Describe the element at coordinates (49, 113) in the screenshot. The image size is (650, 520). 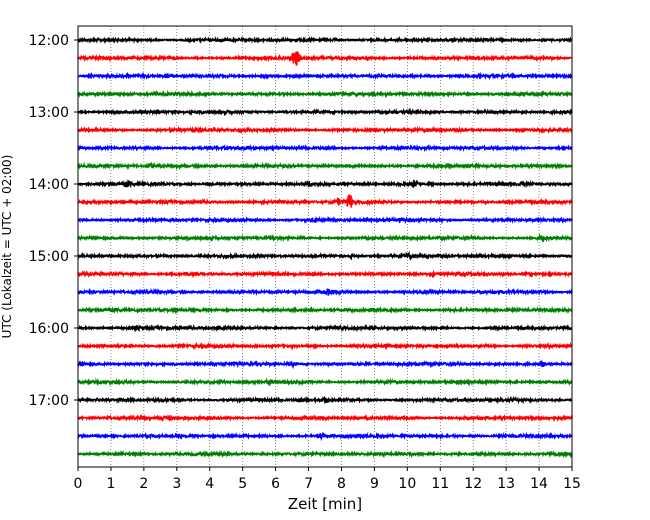
I see `y-tick-label: 13:00` at that location.